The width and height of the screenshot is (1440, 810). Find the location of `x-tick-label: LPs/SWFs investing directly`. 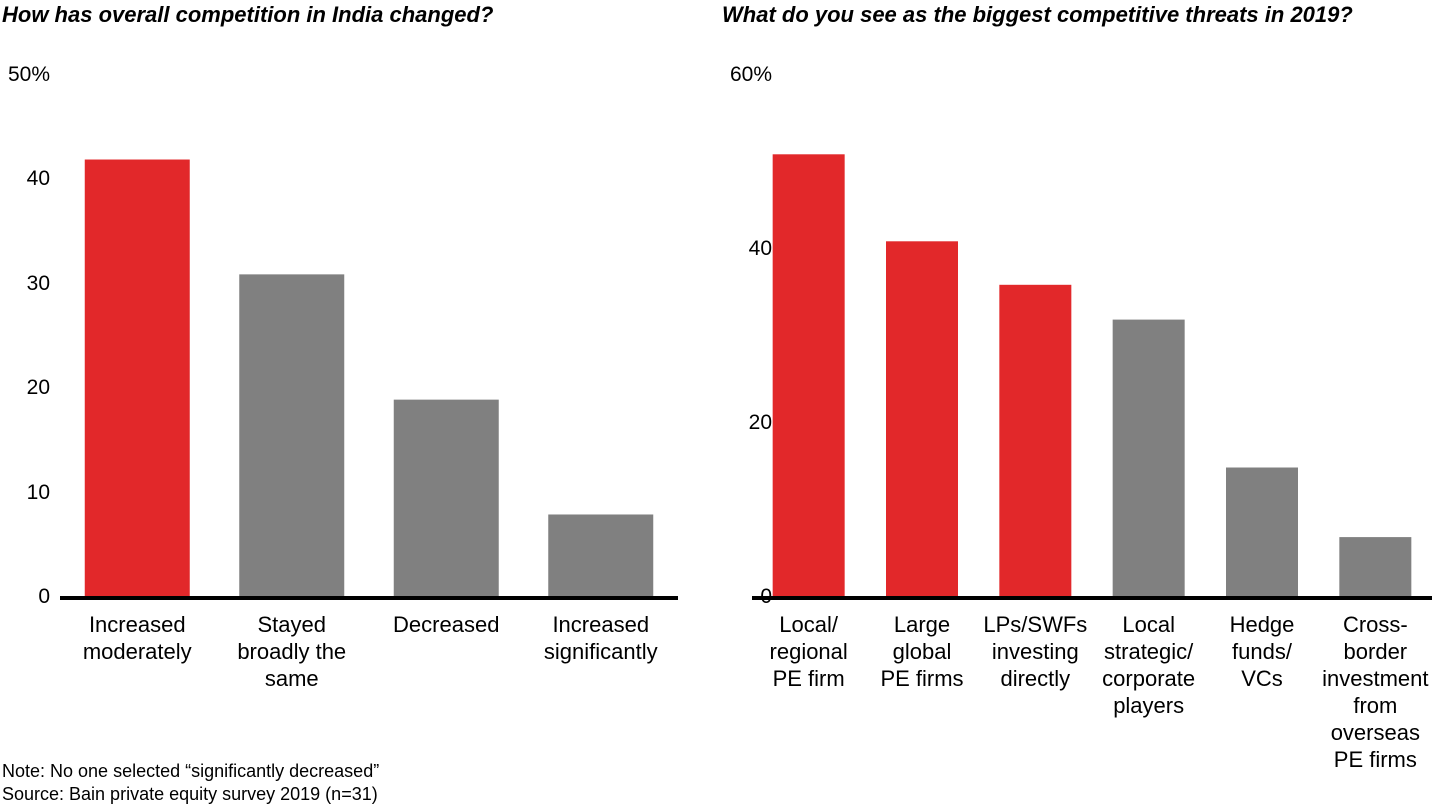

x-tick-label: LPs/SWFs investing directly is located at coordinates (1035, 651).